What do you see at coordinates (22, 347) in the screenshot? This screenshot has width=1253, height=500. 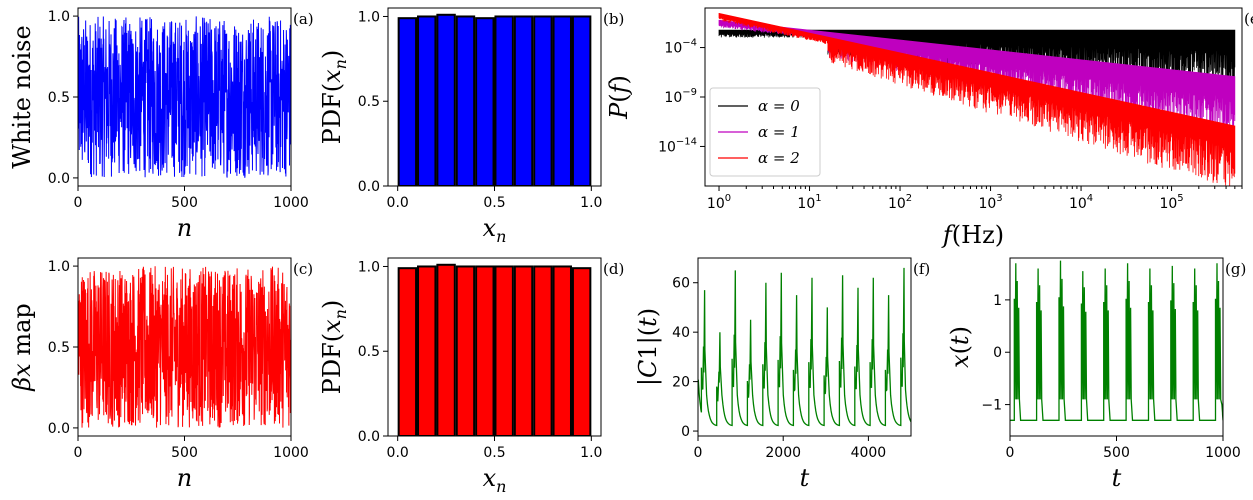 I see `y-axis-label: βx map` at bounding box center [22, 347].